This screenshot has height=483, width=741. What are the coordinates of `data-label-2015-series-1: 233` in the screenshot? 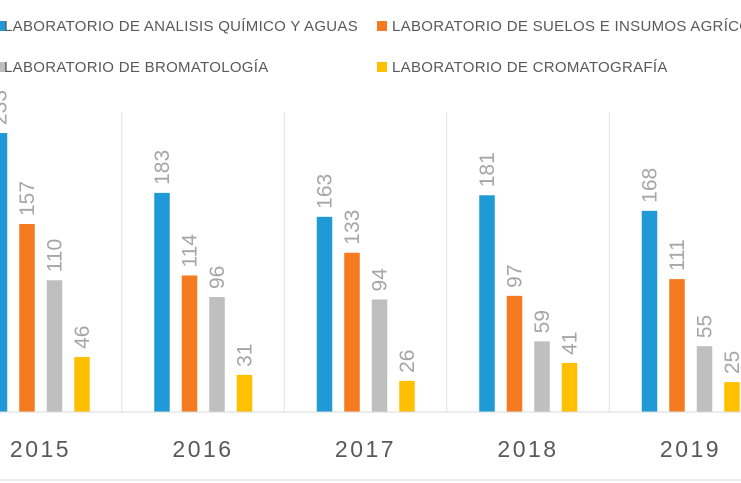 It's located at (6, 107).